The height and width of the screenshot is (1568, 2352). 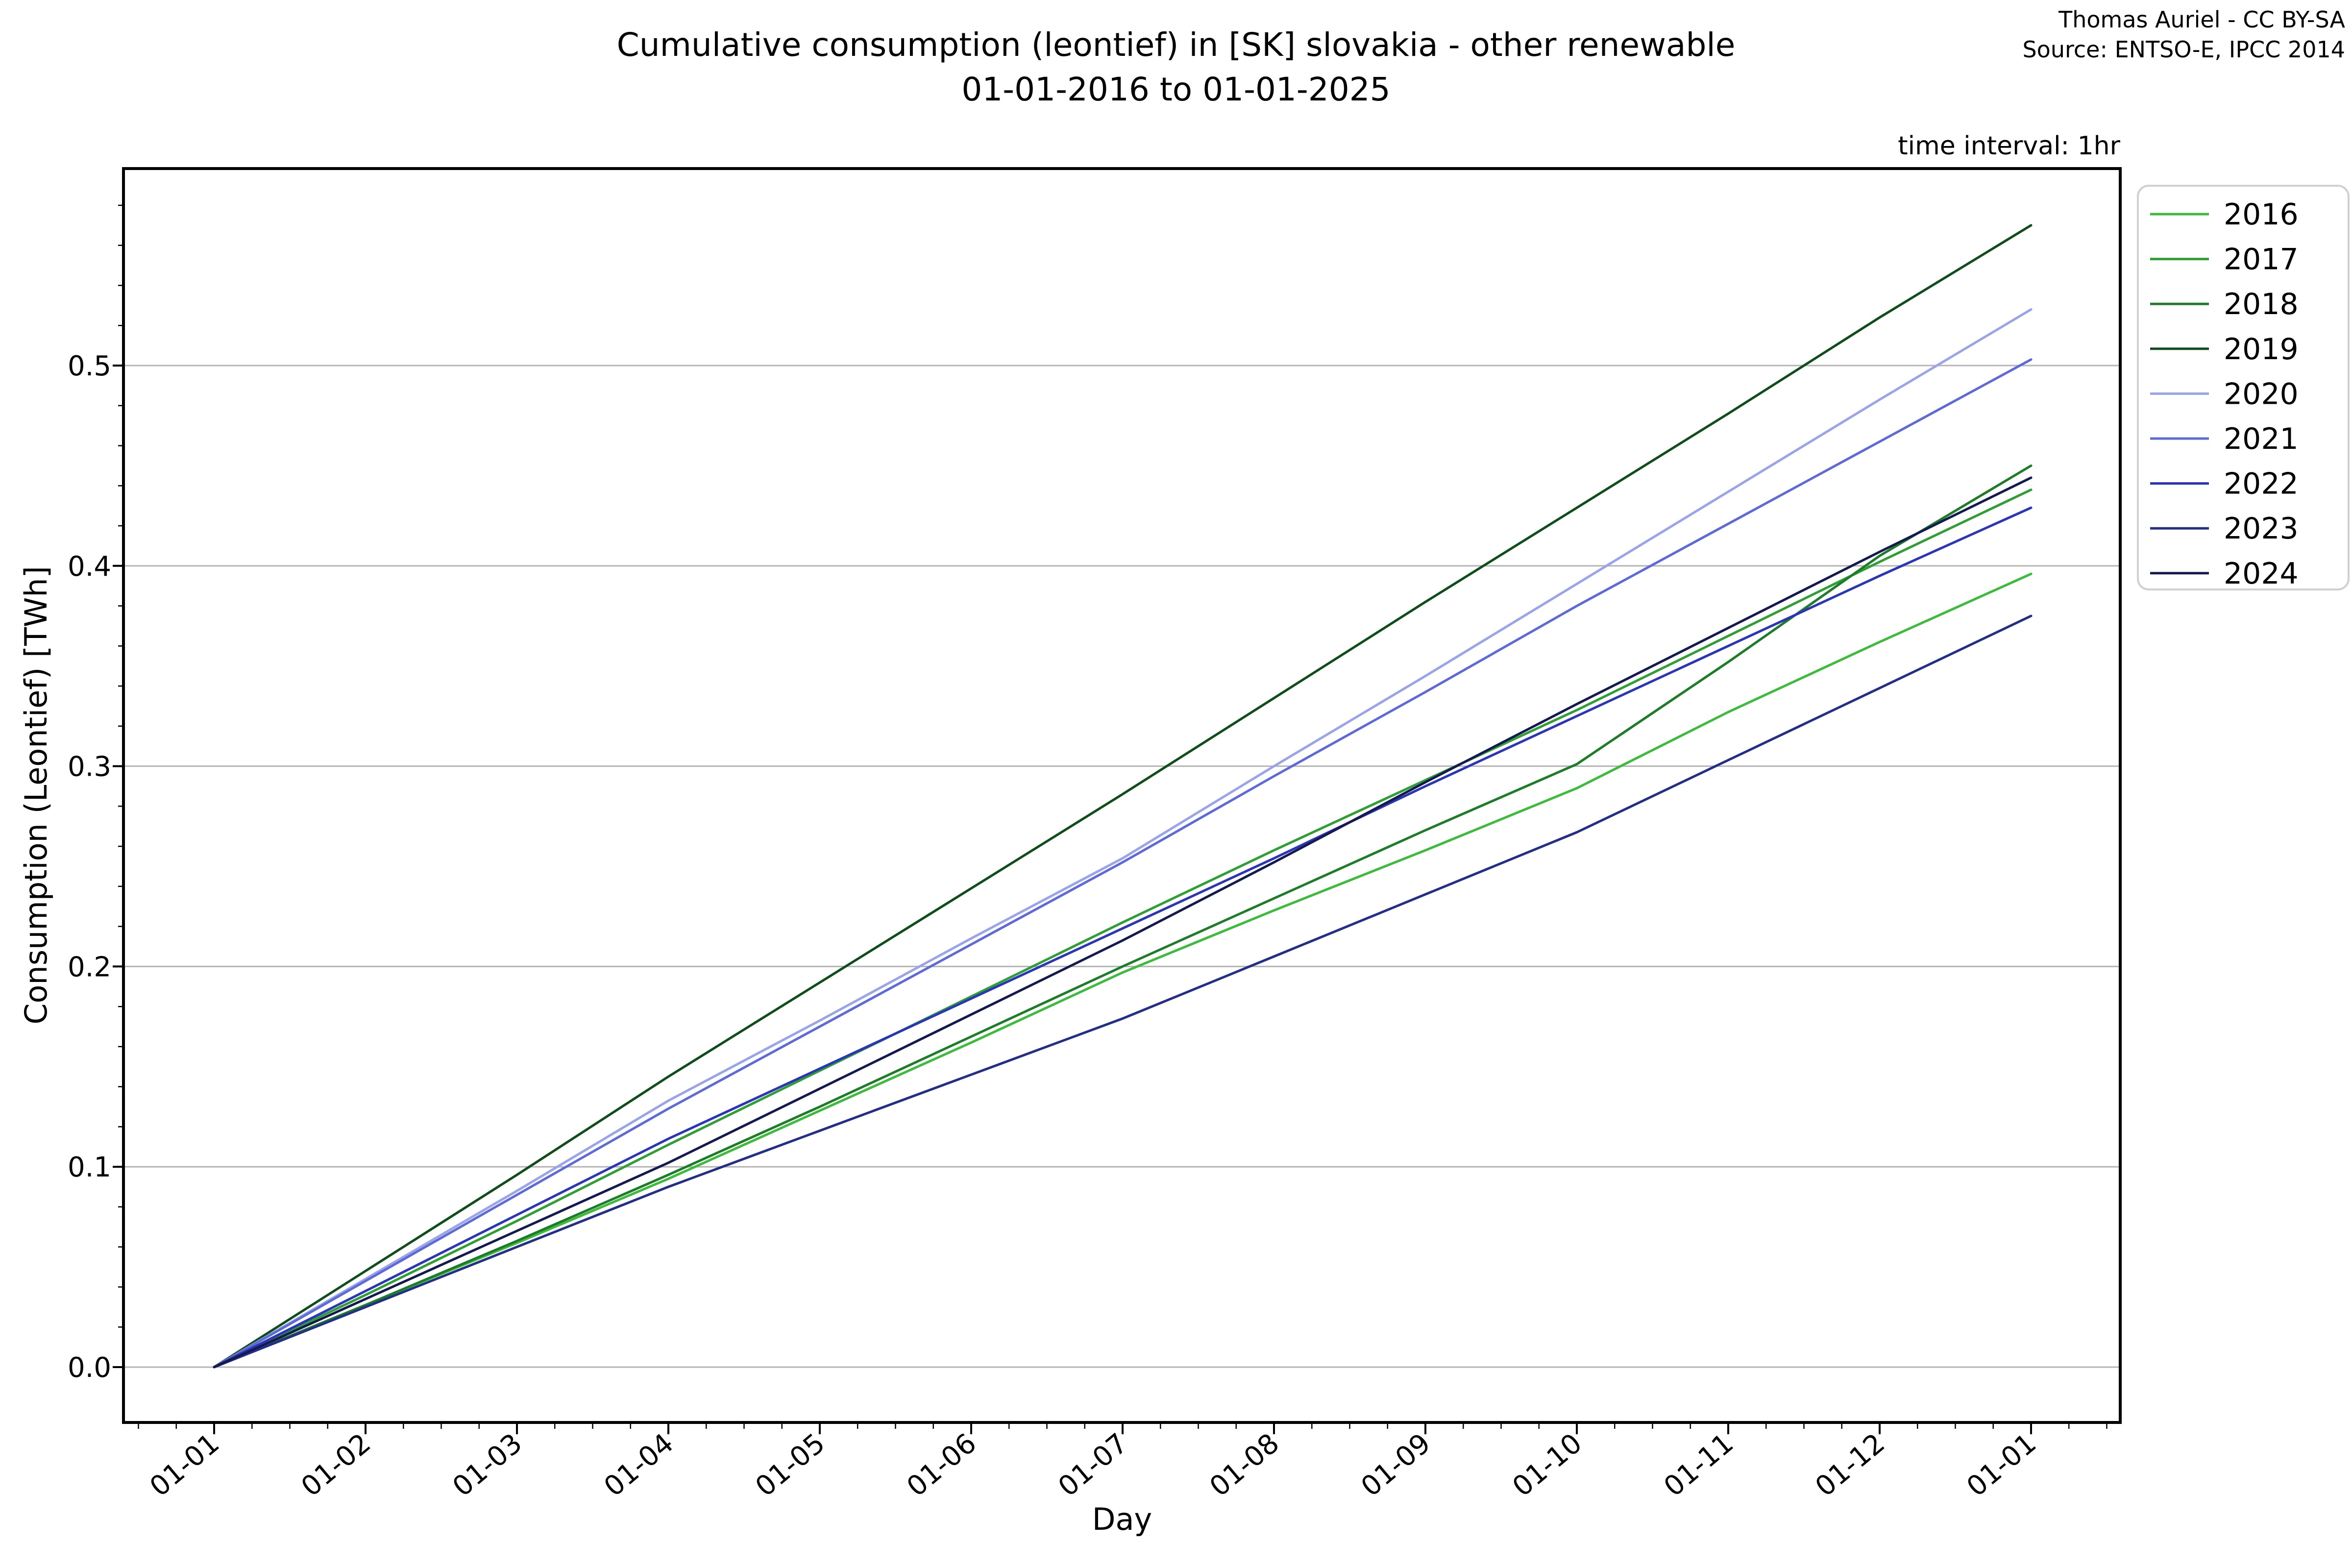 I want to click on time-interval-annotation: time interval: 1hr, so click(x=2009, y=146).